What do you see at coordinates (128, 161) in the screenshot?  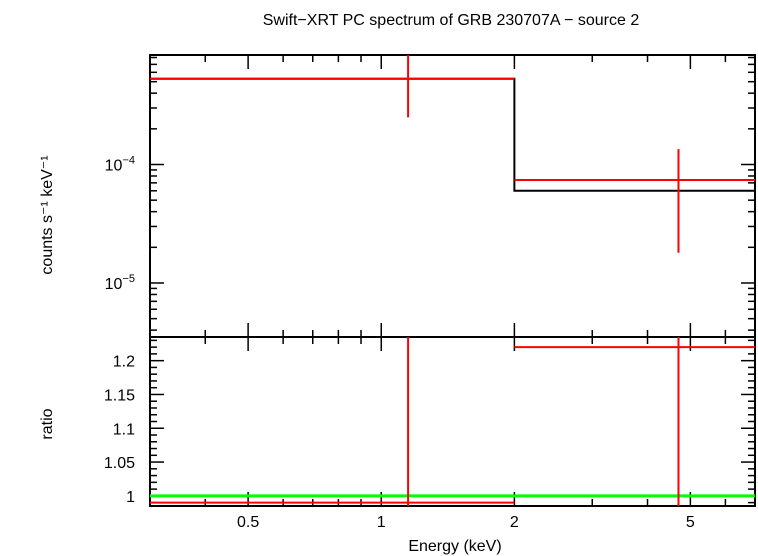 I see `y-tick-label-exponent: −4` at bounding box center [128, 161].